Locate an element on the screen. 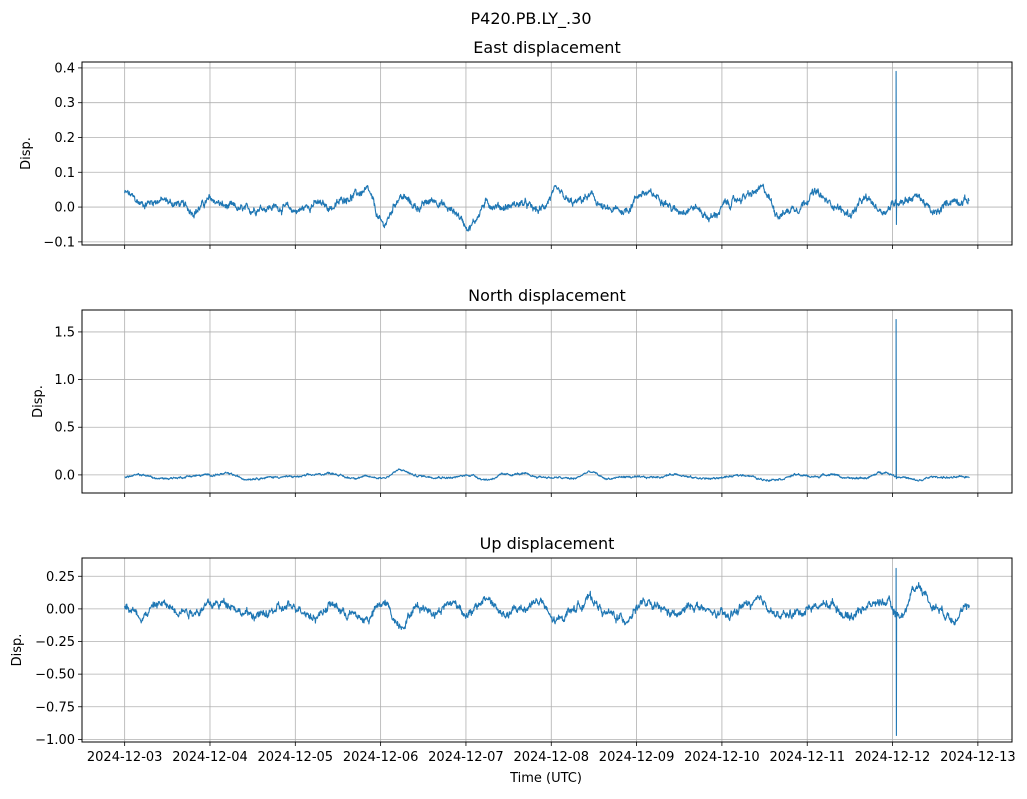  y-tick-label: 0.25 is located at coordinates (60, 577).